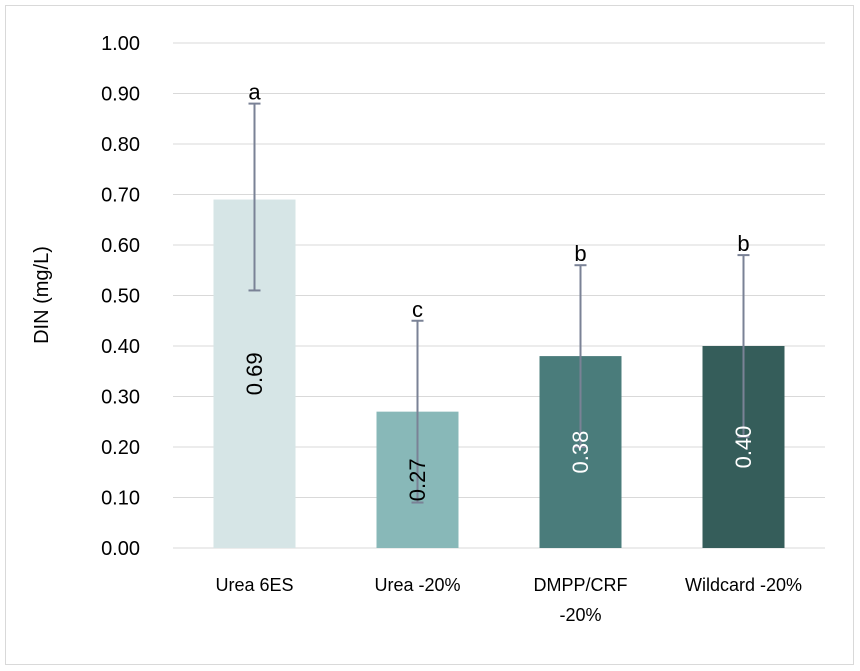 Image resolution: width=860 pixels, height=671 pixels. Describe the element at coordinates (254, 373) in the screenshot. I see `data-label: 0.69` at that location.